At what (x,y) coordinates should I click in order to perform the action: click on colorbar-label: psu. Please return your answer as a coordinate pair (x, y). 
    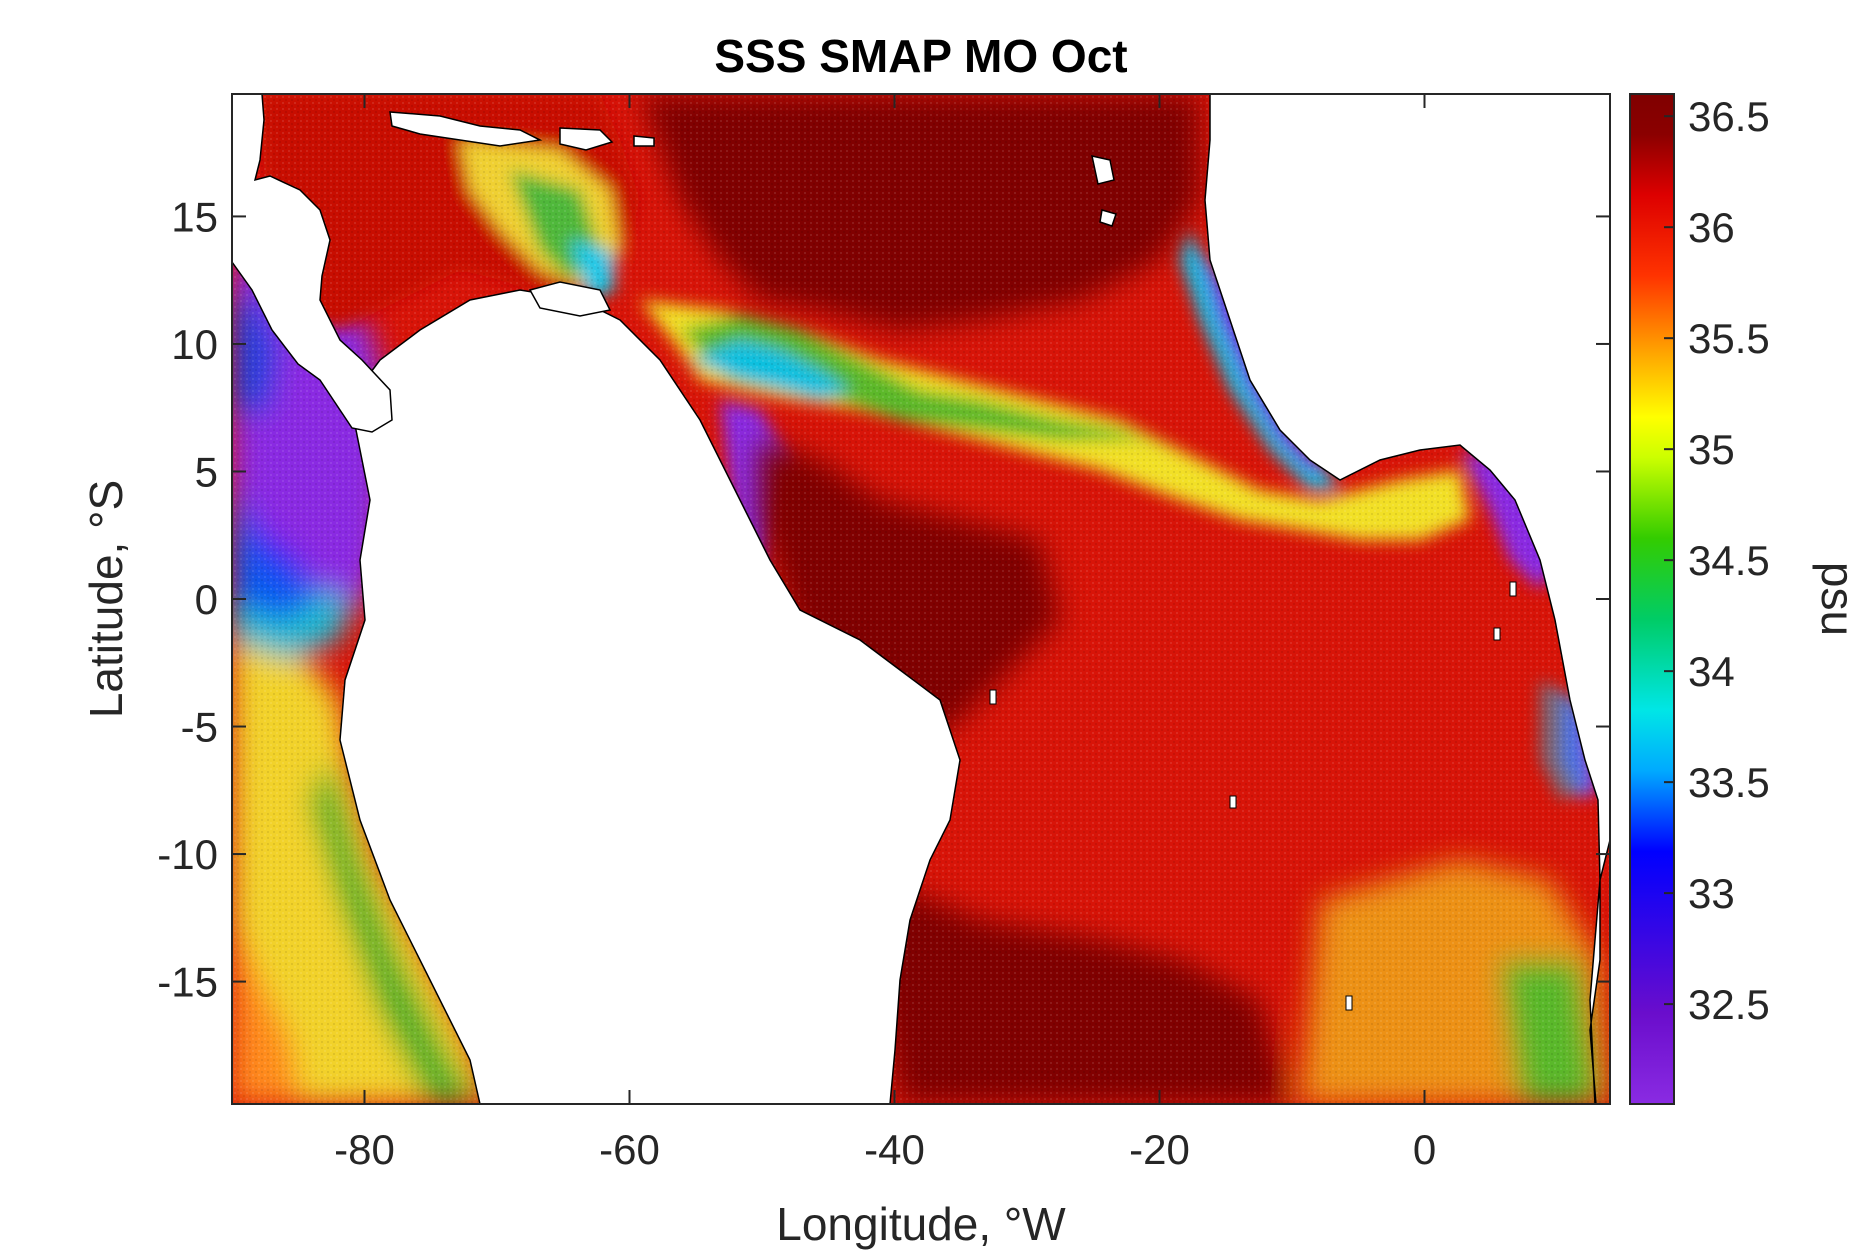
    Looking at the image, I should click on (1838, 599).